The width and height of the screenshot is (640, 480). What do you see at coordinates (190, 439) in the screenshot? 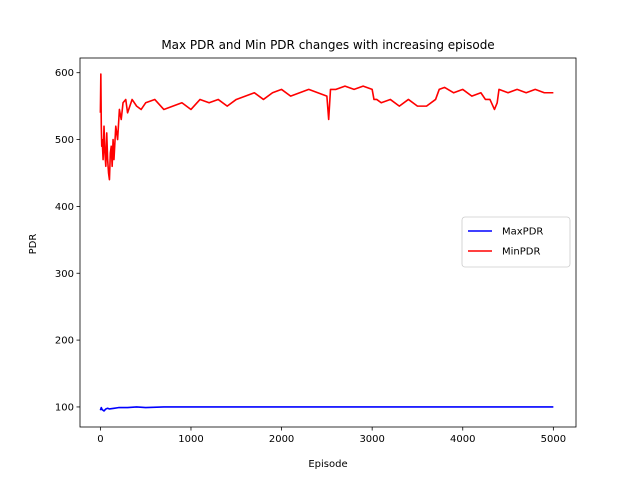
I see `x-tick-label: 1000` at bounding box center [190, 439].